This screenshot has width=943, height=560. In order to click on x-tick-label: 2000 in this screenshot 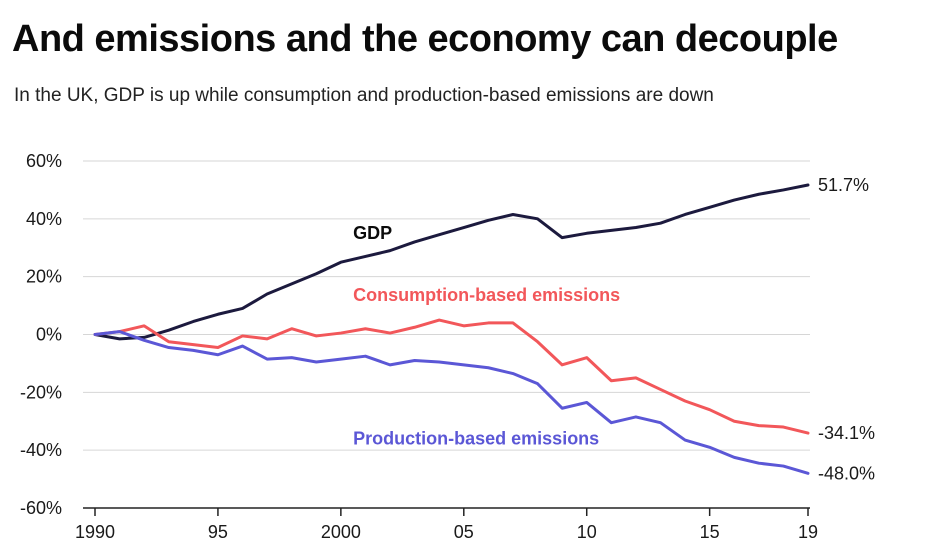, I will do `click(341, 532)`.